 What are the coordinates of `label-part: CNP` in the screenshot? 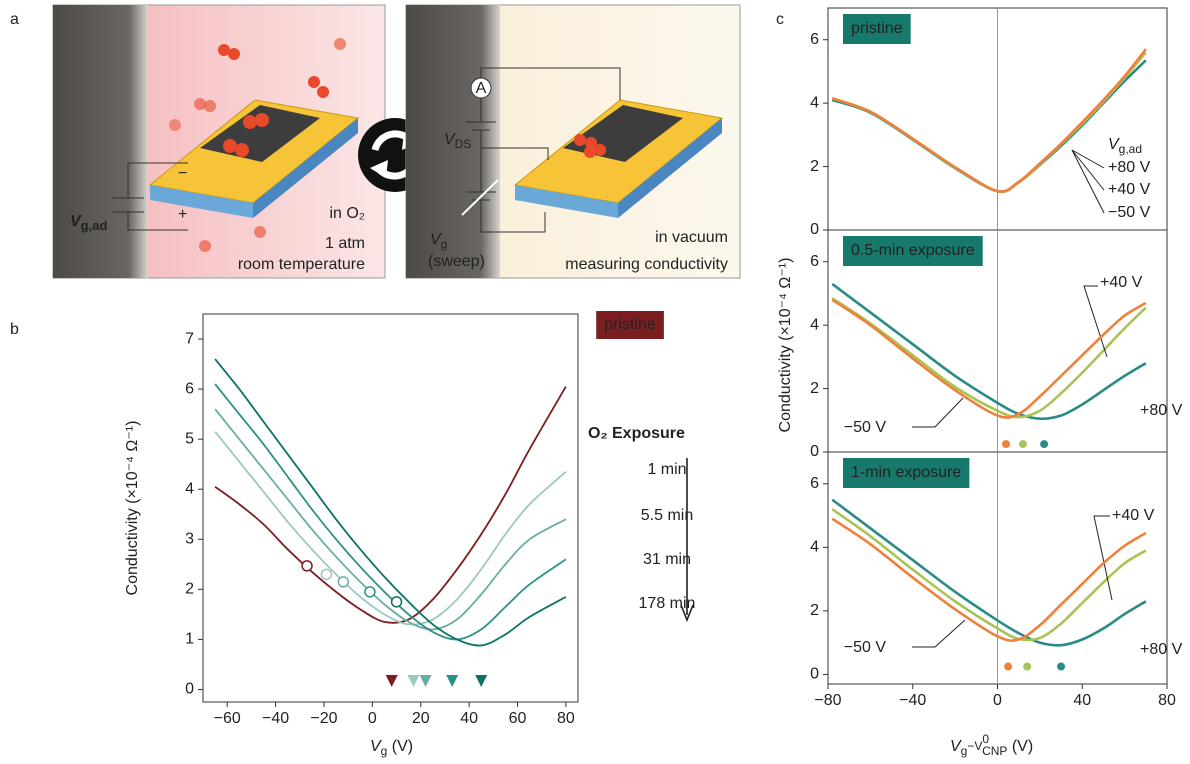 It's located at (994, 751).